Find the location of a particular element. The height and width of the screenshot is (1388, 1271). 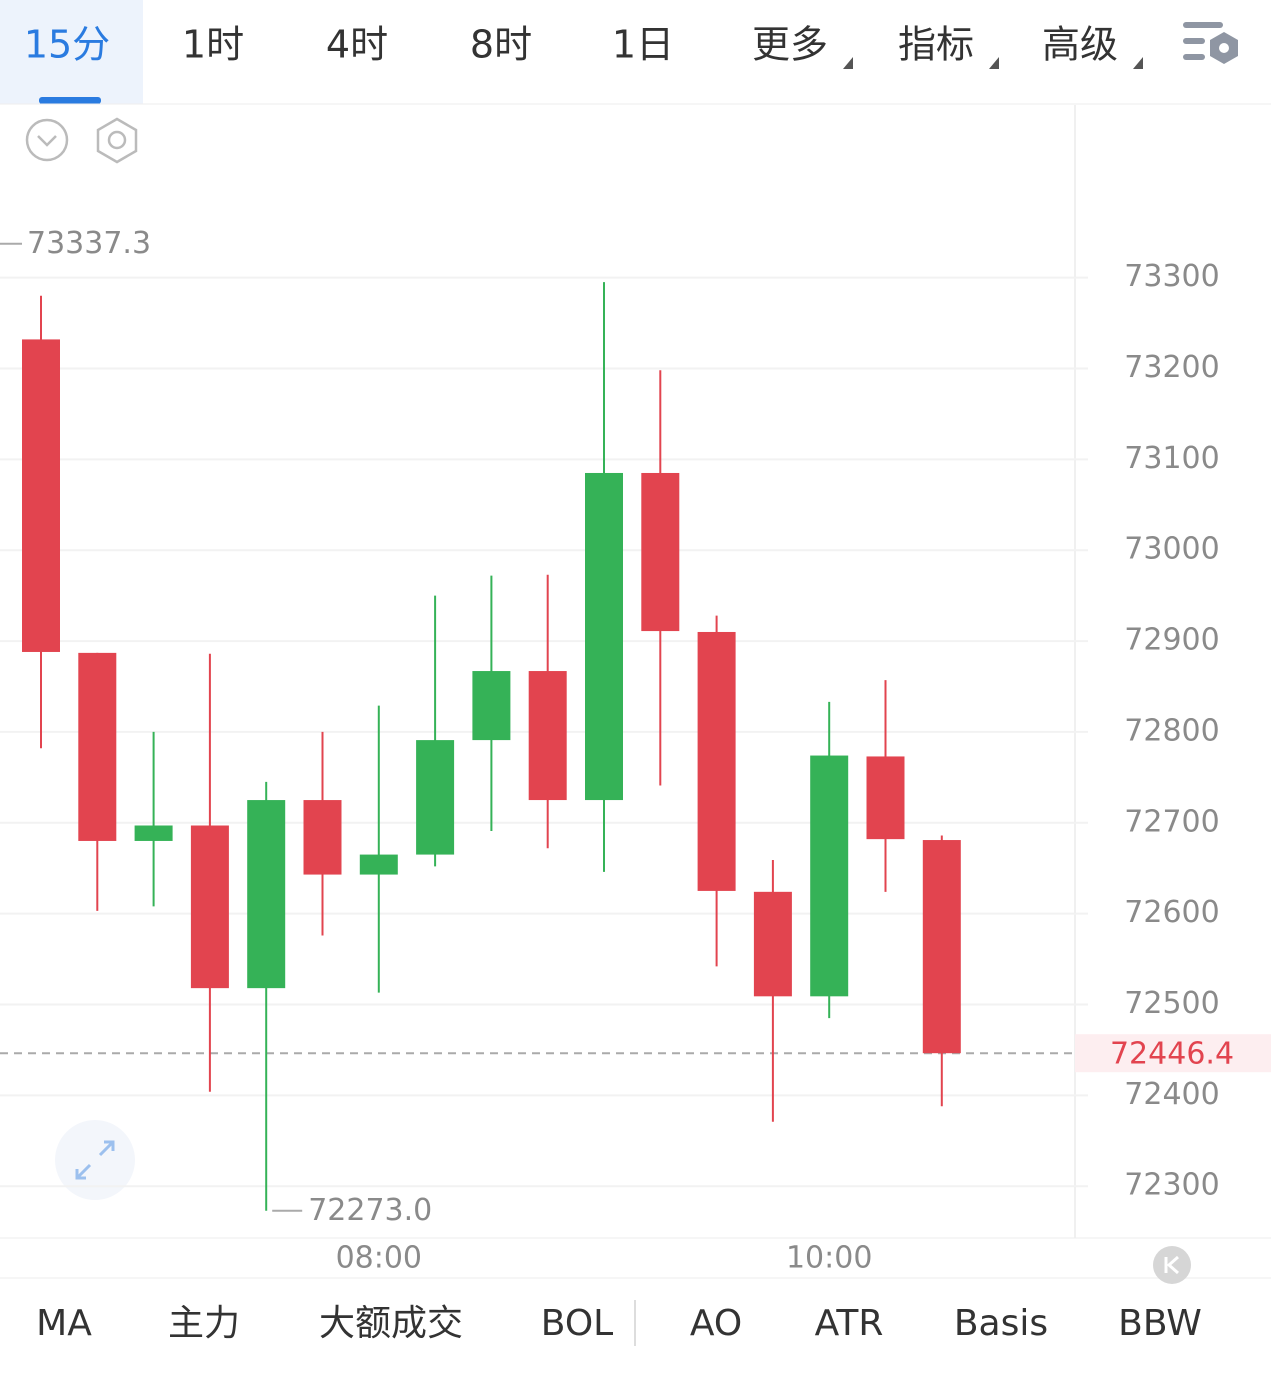

settings-hex-icon is located at coordinates (117, 140).